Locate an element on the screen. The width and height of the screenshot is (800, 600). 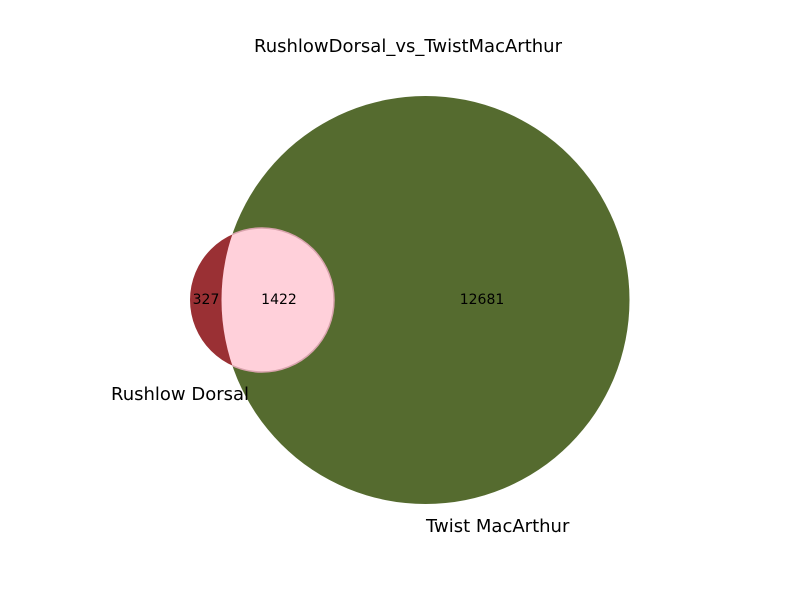
overlap-region is located at coordinates (277, 300).